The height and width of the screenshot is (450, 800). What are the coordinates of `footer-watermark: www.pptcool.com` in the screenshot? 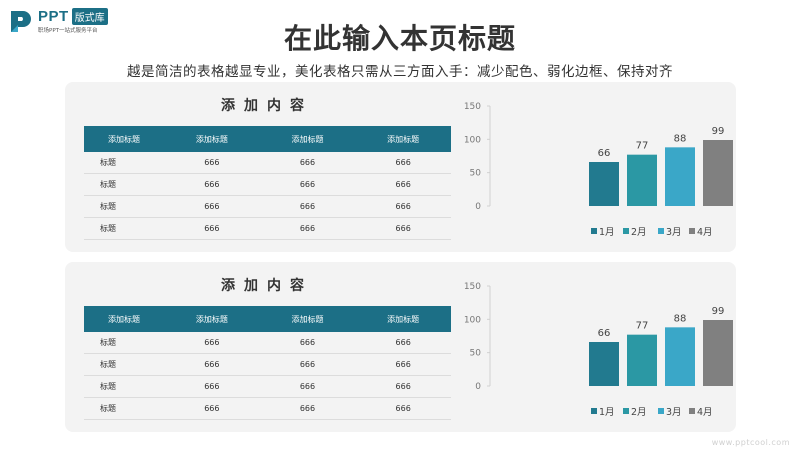 It's located at (750, 442).